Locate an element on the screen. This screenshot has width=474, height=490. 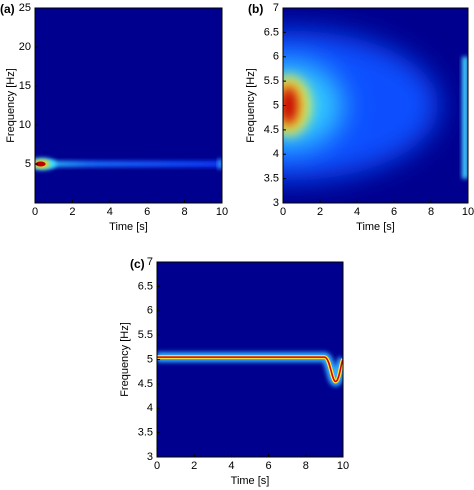
energy-band is located at coordinates (128, 164).